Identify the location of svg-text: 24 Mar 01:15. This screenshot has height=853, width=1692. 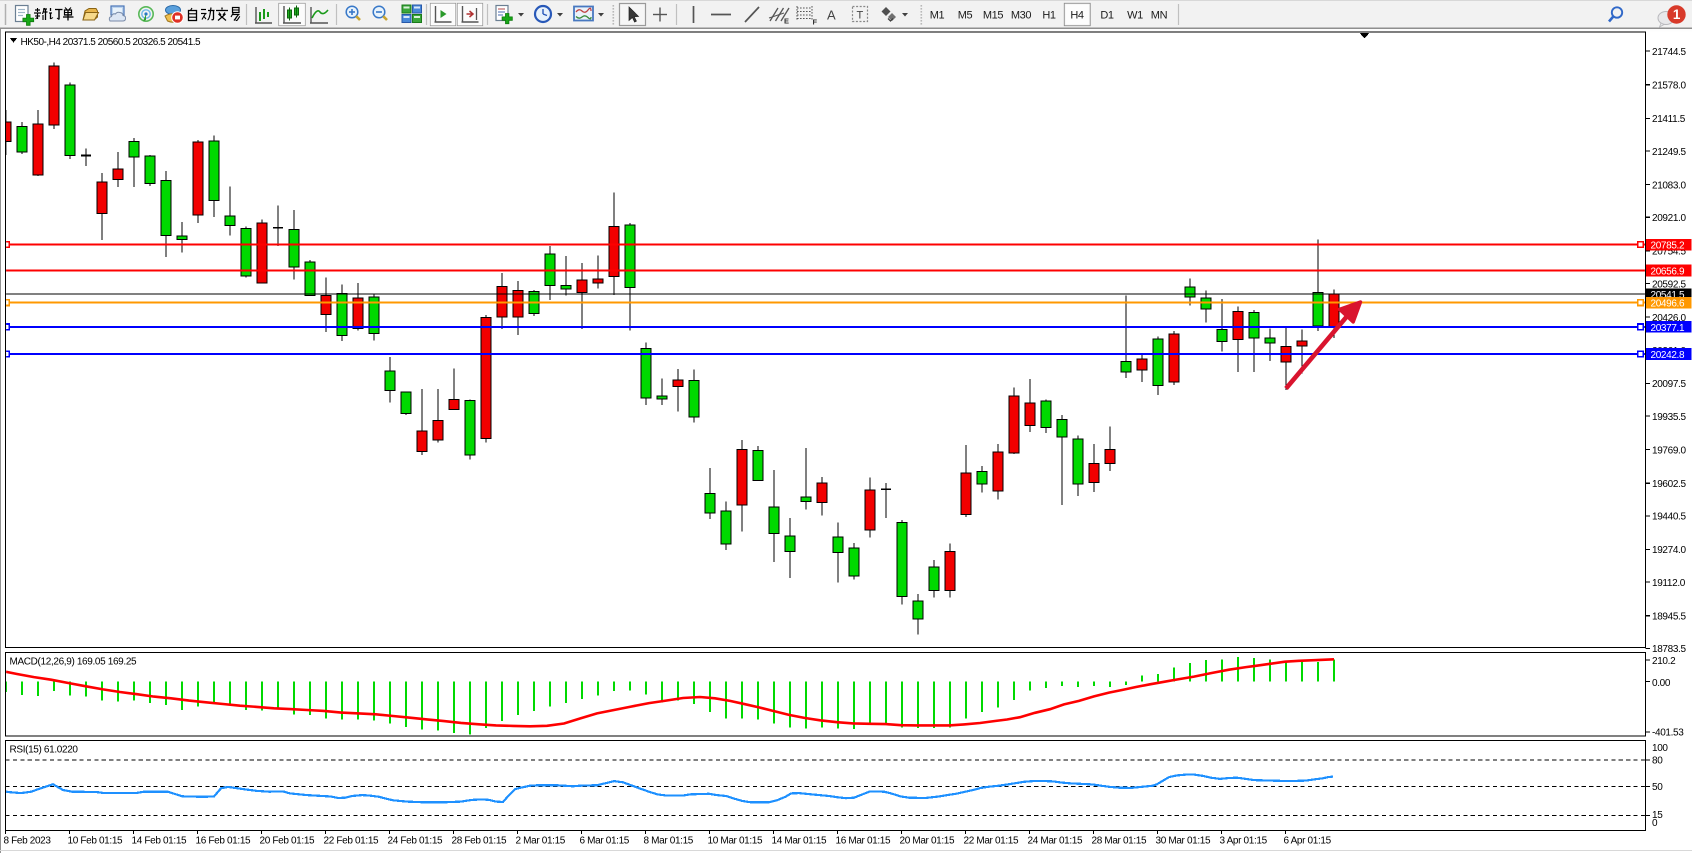
(1056, 841).